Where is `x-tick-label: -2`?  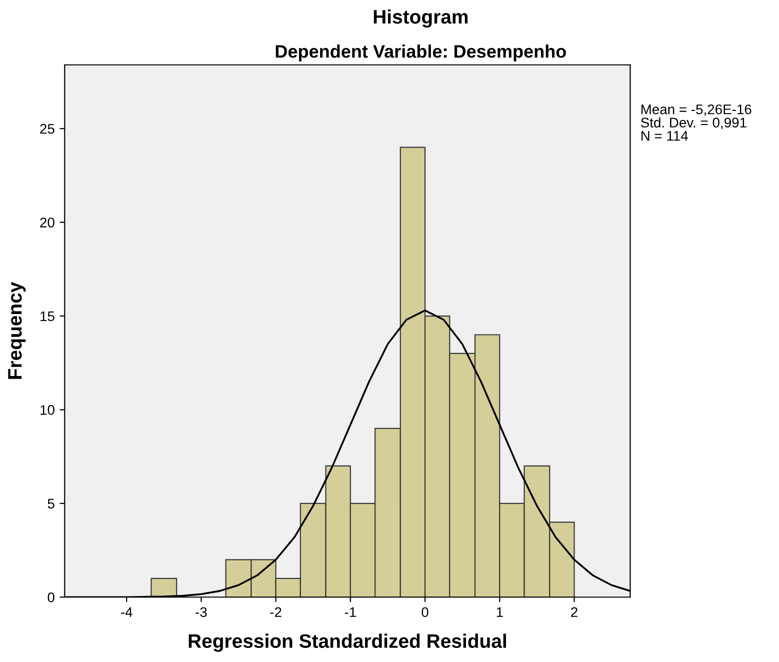 x-tick-label: -2 is located at coordinates (276, 612).